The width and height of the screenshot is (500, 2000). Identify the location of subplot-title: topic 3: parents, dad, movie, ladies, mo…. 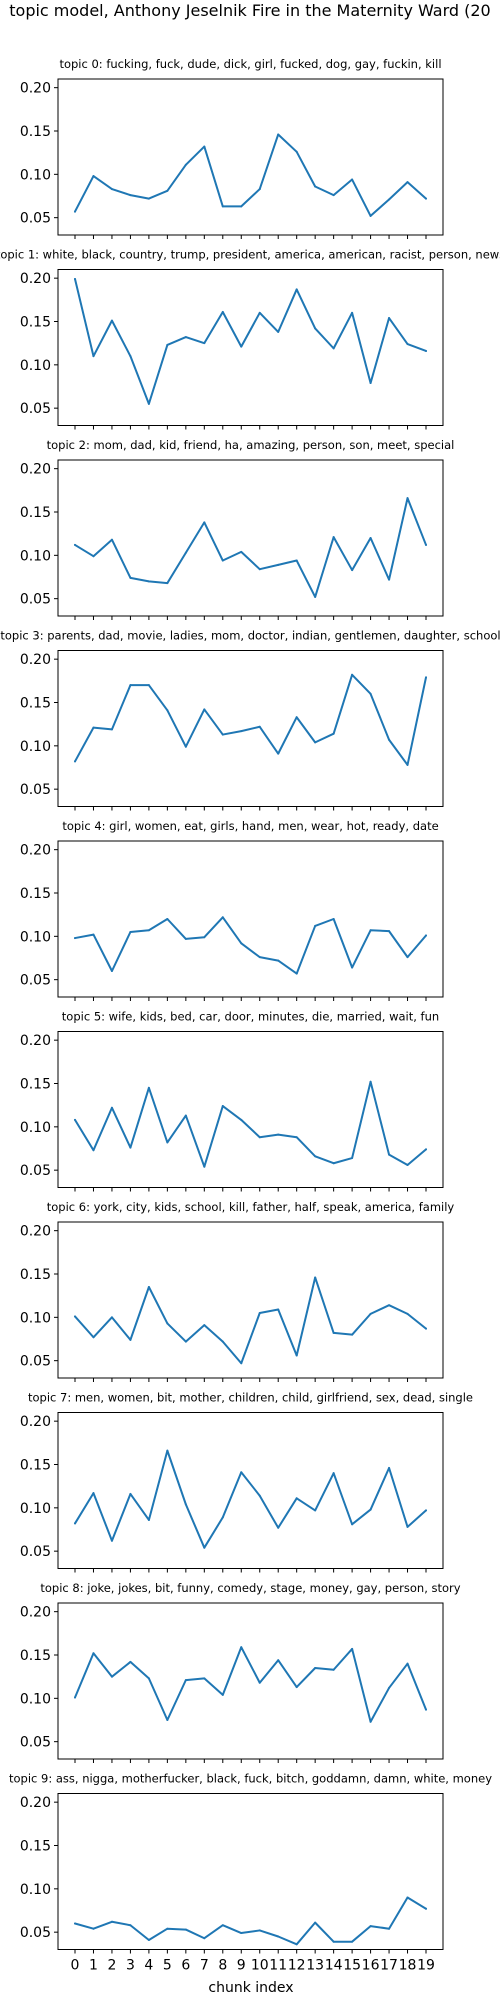
(250, 636).